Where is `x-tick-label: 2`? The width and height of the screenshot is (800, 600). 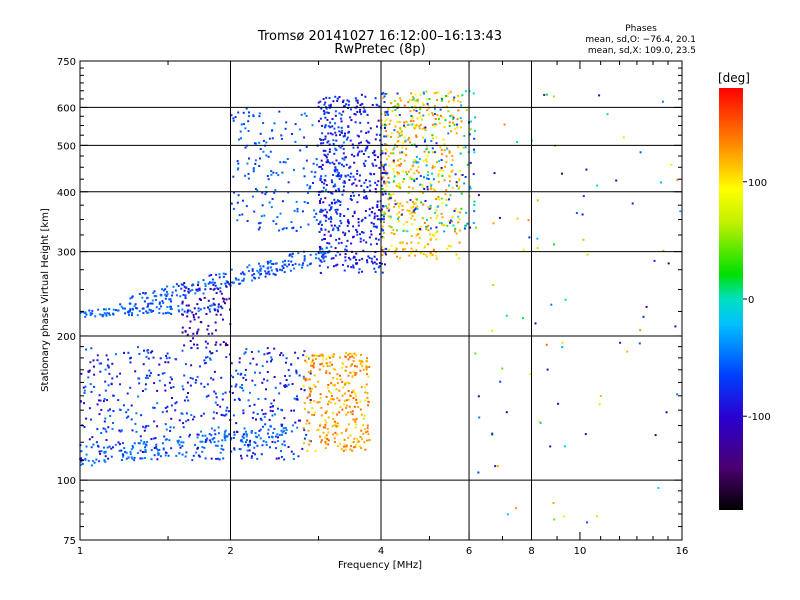
x-tick-label: 2 is located at coordinates (230, 551).